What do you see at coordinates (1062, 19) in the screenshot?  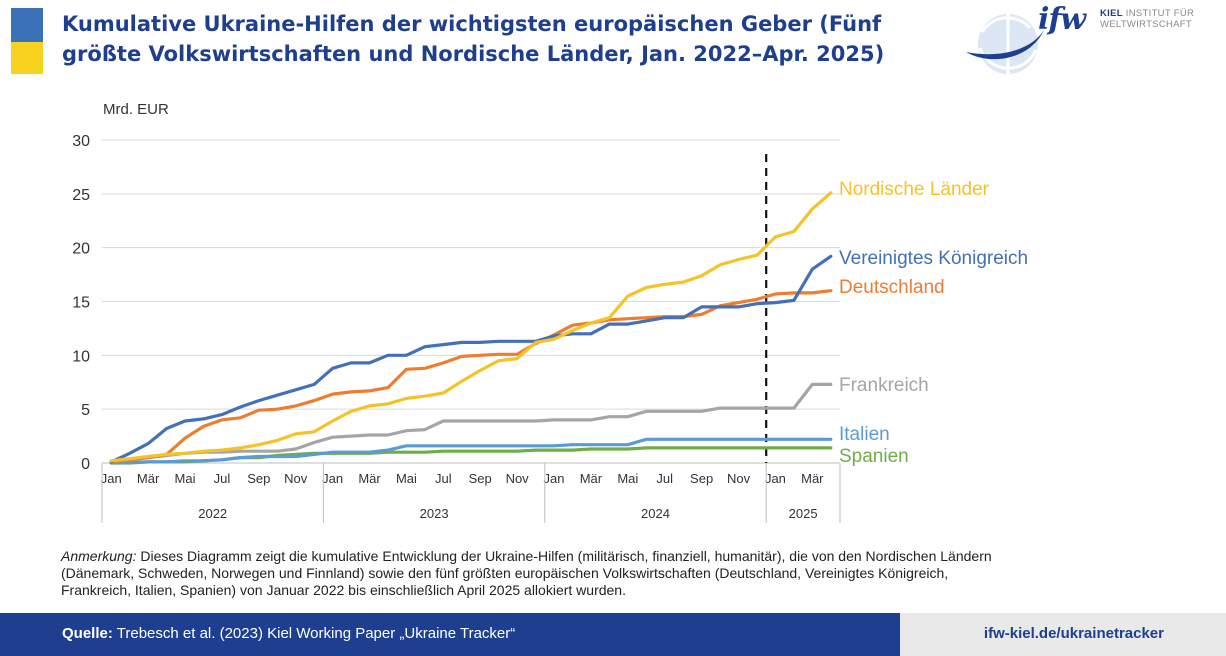 I see `logo-wordmark: ifw` at bounding box center [1062, 19].